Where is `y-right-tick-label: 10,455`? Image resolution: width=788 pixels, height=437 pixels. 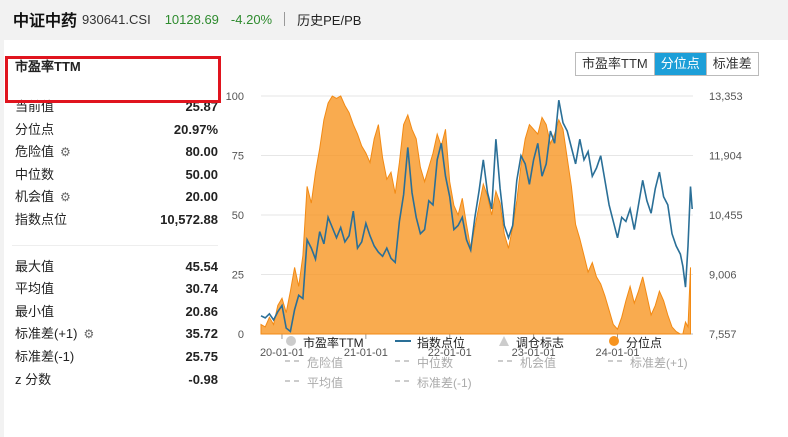 y-right-tick-label: 10,455 is located at coordinates (726, 216).